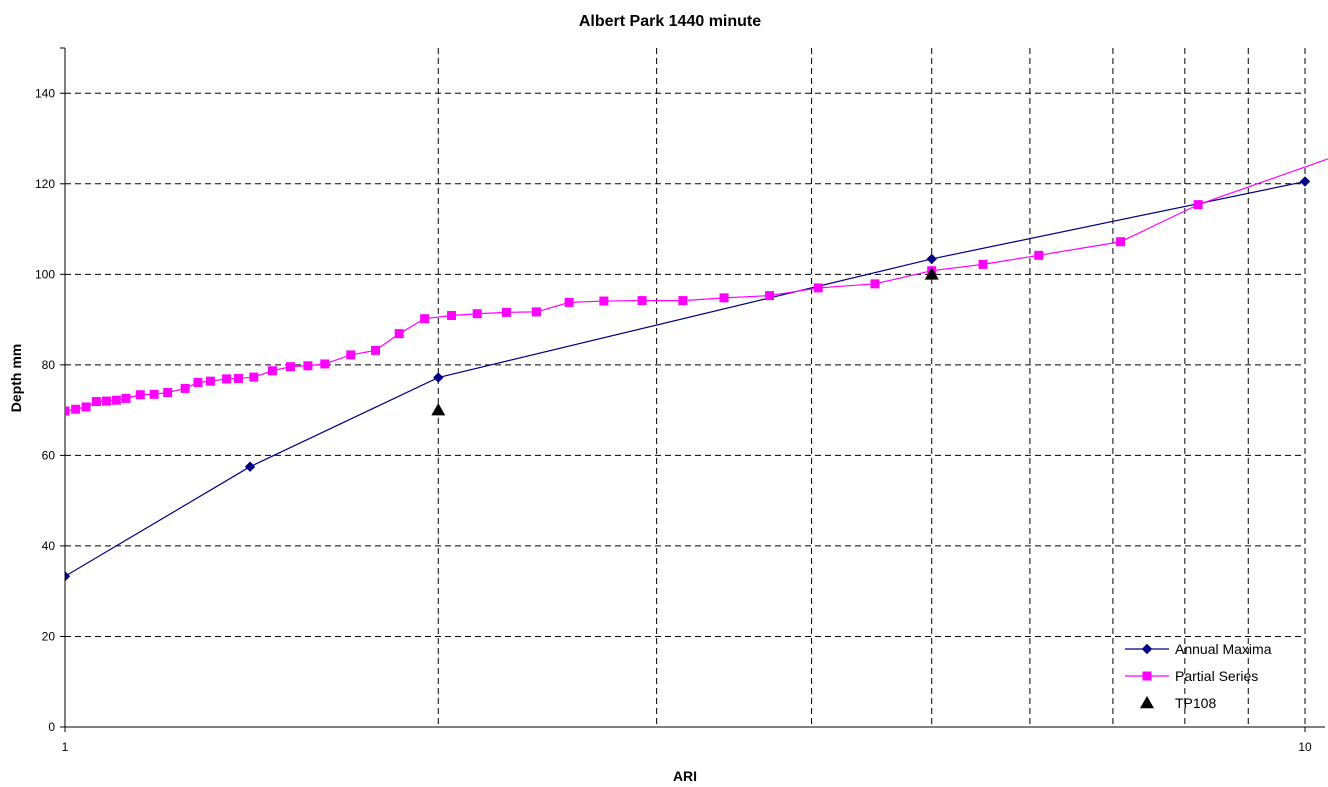 The width and height of the screenshot is (1328, 787). What do you see at coordinates (16, 378) in the screenshot?
I see `y-axis-label: Depth mm` at bounding box center [16, 378].